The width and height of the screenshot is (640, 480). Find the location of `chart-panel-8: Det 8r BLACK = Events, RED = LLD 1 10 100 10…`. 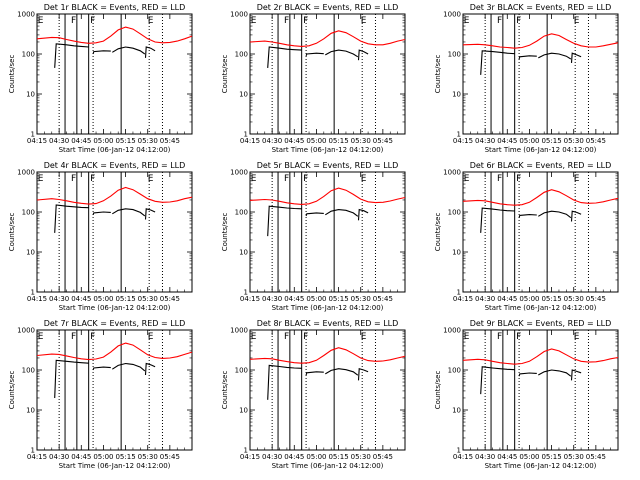

chart-panel-8: Det 8r BLACK = Events, RED = LLD 1 10 100 10… is located at coordinates (313, 394).